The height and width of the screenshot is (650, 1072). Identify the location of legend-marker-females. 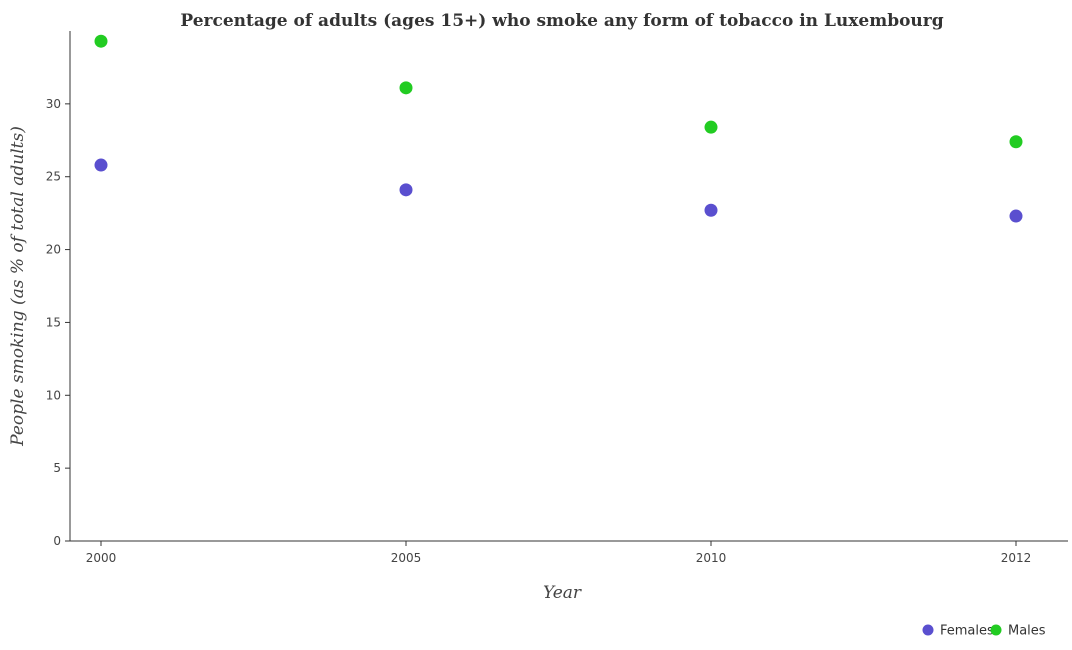
(928, 630).